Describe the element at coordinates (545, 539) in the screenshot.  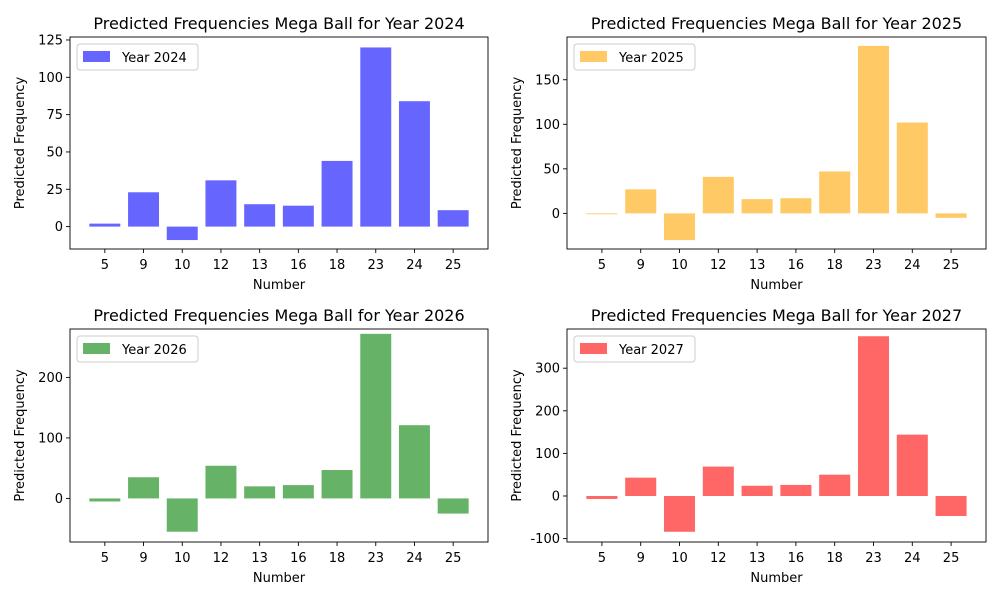
I see `y-tick-label: -100` at that location.